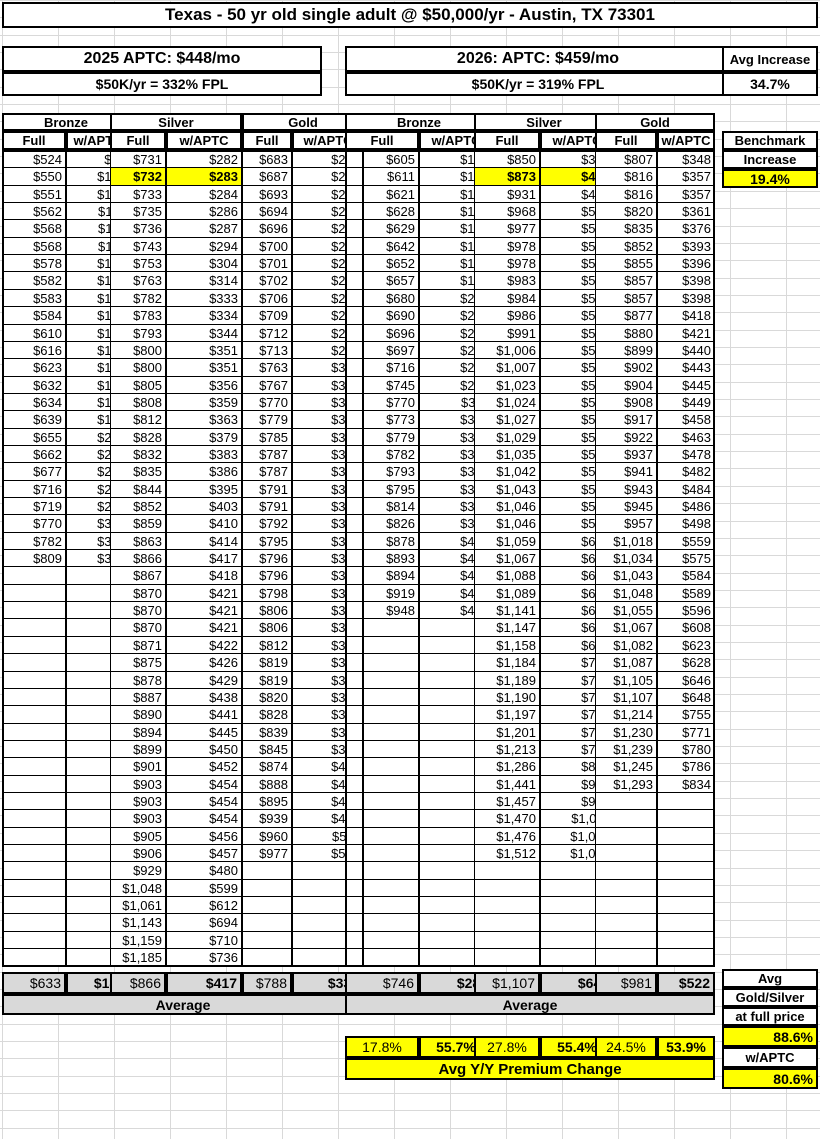  I want to click on y2026-average-value: $522, so click(686, 983).